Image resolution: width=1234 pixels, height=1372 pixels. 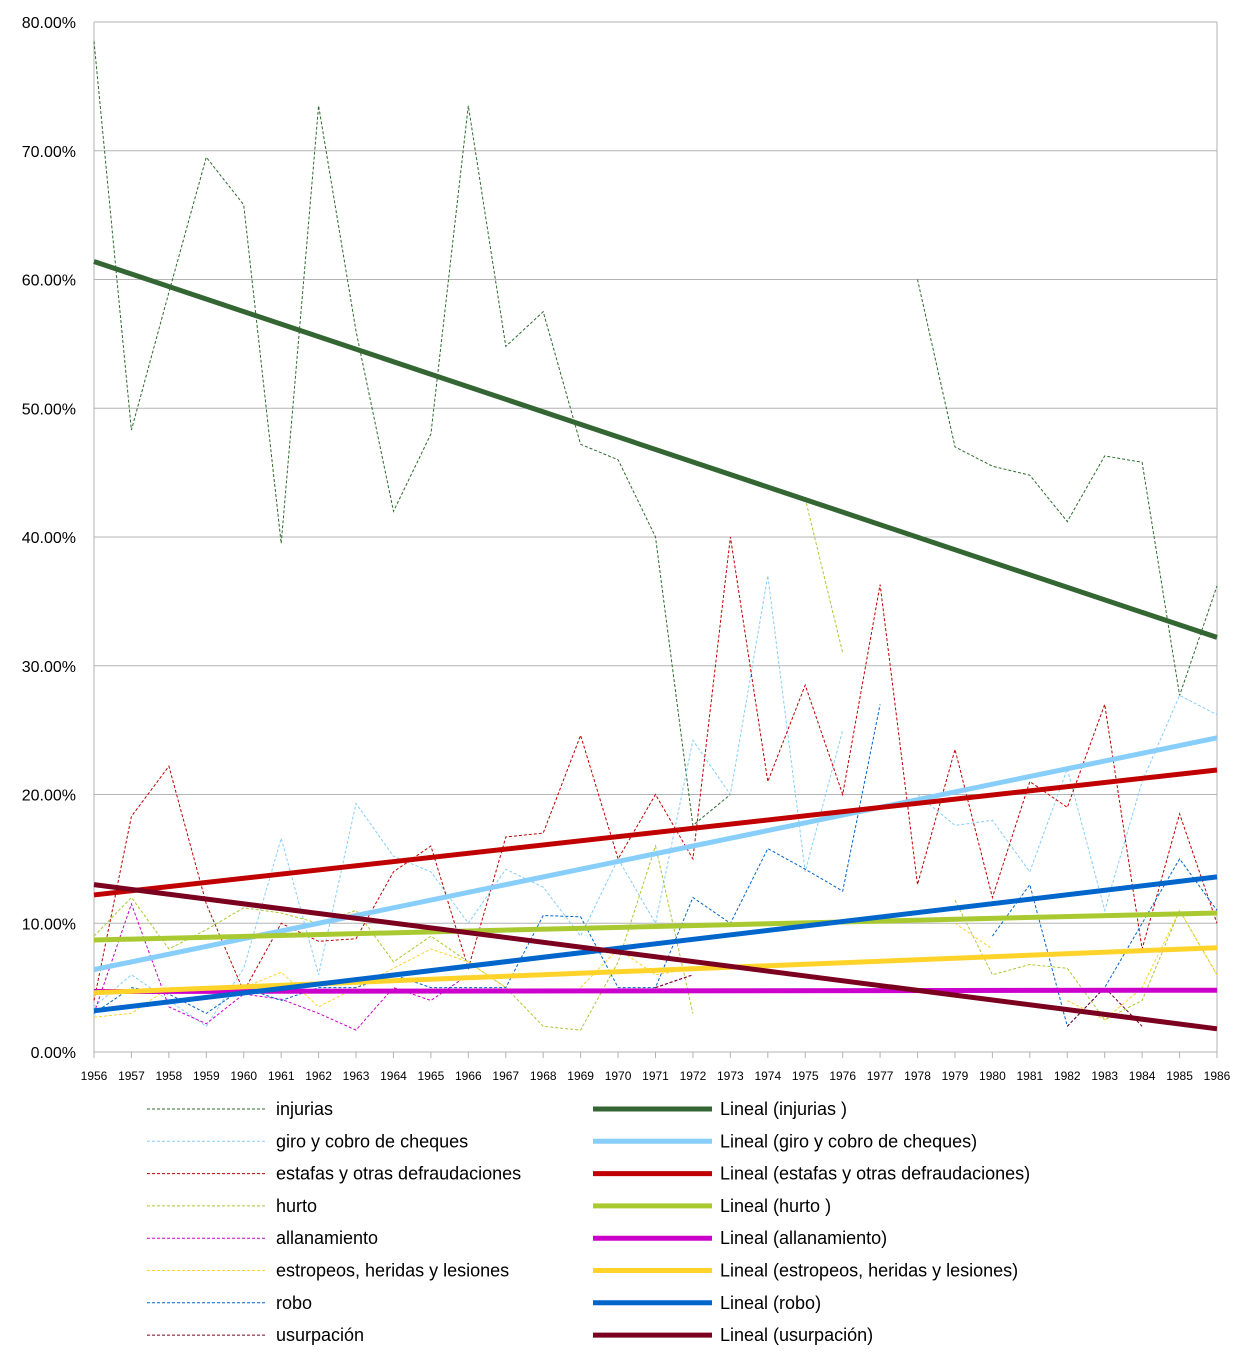 I want to click on y-tick-label: 60.00%, so click(x=49, y=281).